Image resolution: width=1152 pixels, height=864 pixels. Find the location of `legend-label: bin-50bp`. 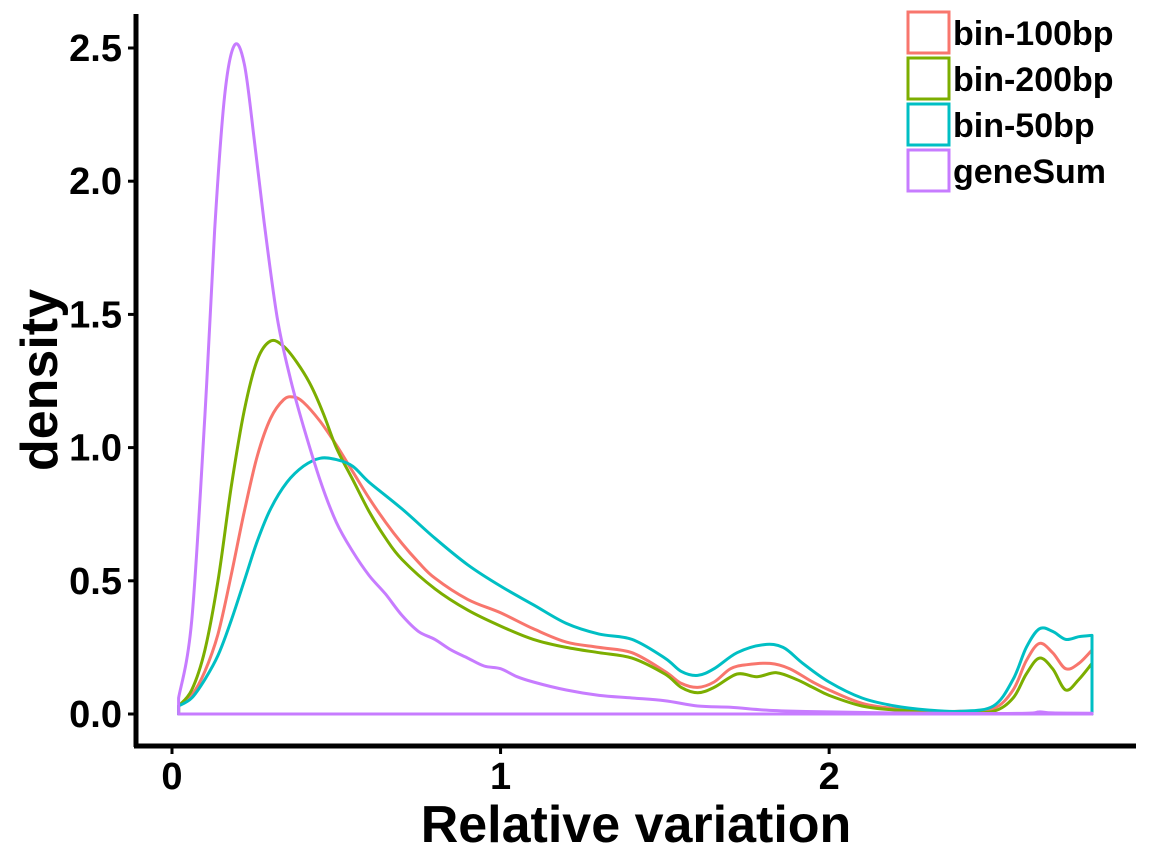

legend-label: bin-50bp is located at coordinates (1024, 126).